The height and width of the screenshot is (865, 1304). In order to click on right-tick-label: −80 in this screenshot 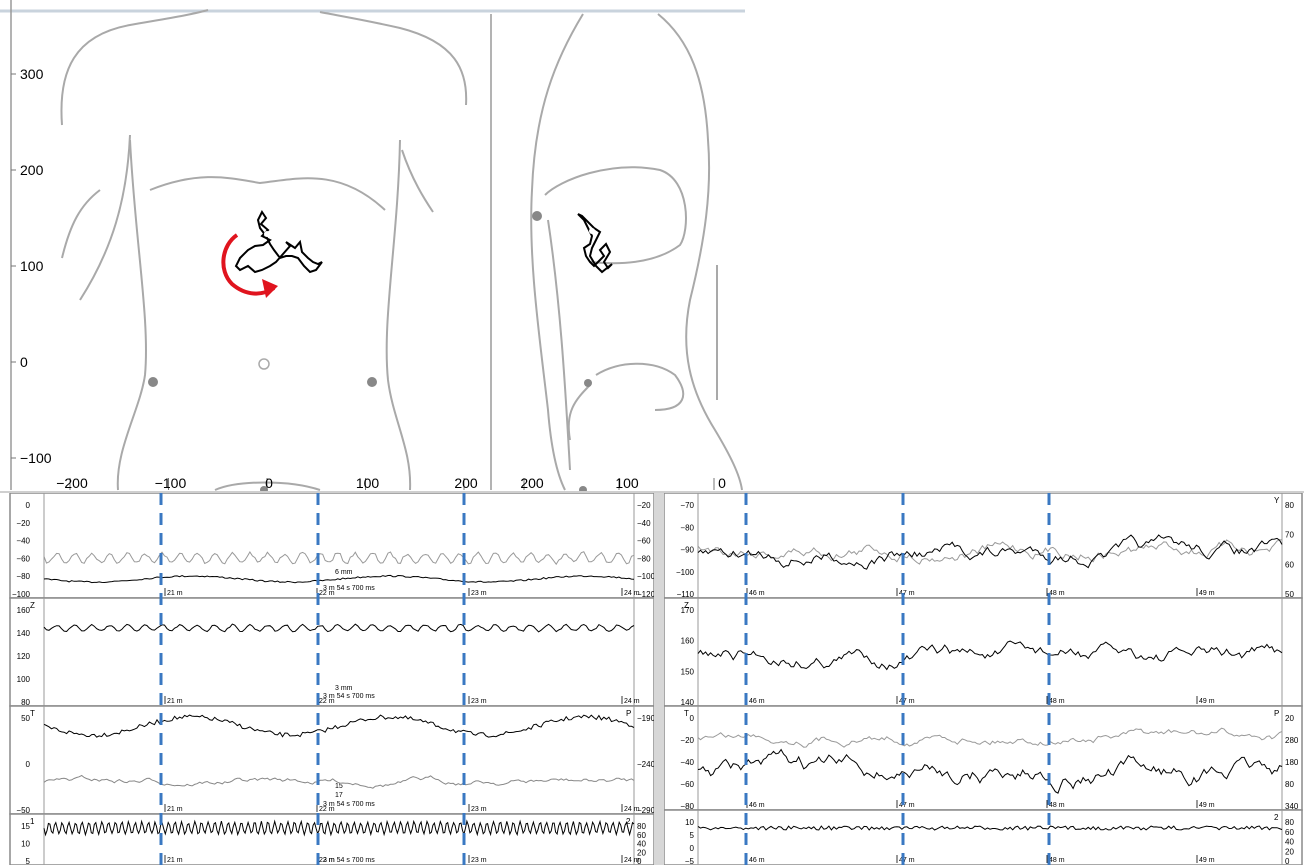, I will do `click(644, 558)`.